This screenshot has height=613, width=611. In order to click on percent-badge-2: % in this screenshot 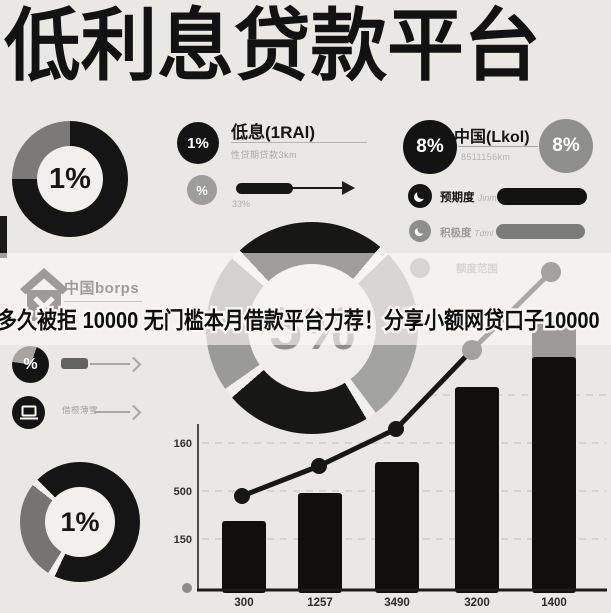, I will do `click(202, 190)`.